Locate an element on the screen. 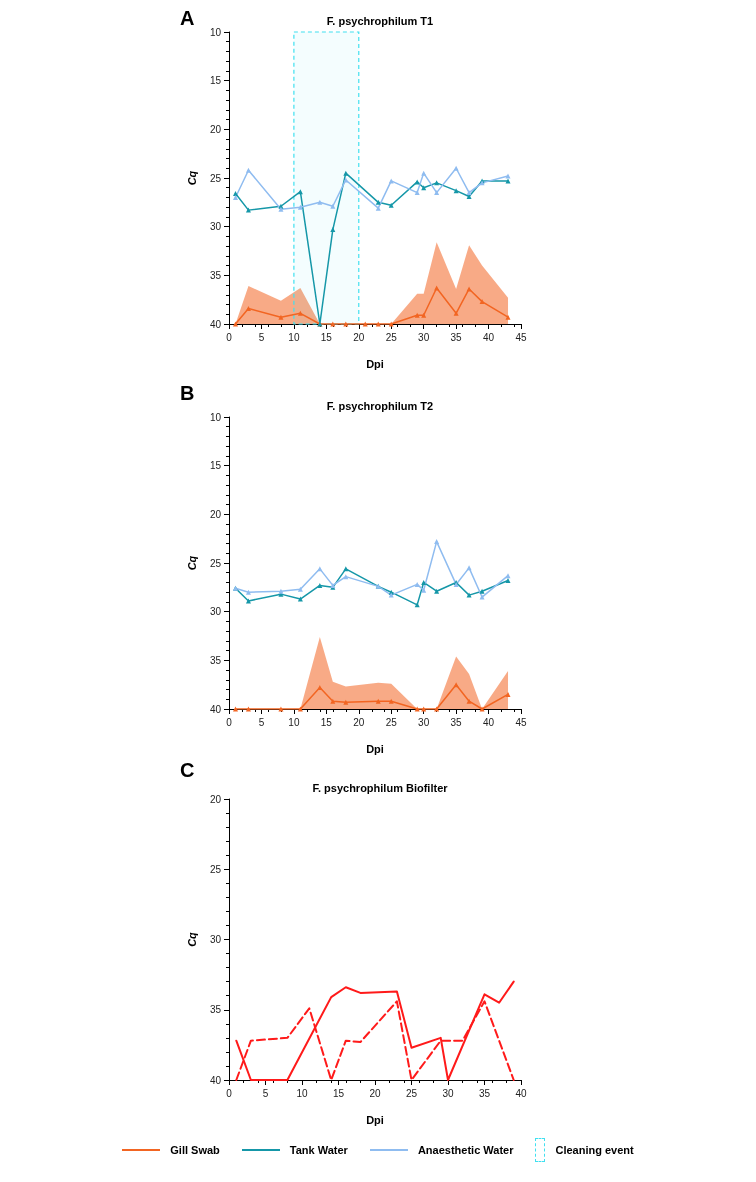  y-tick-label: 15 is located at coordinates (215, 466).